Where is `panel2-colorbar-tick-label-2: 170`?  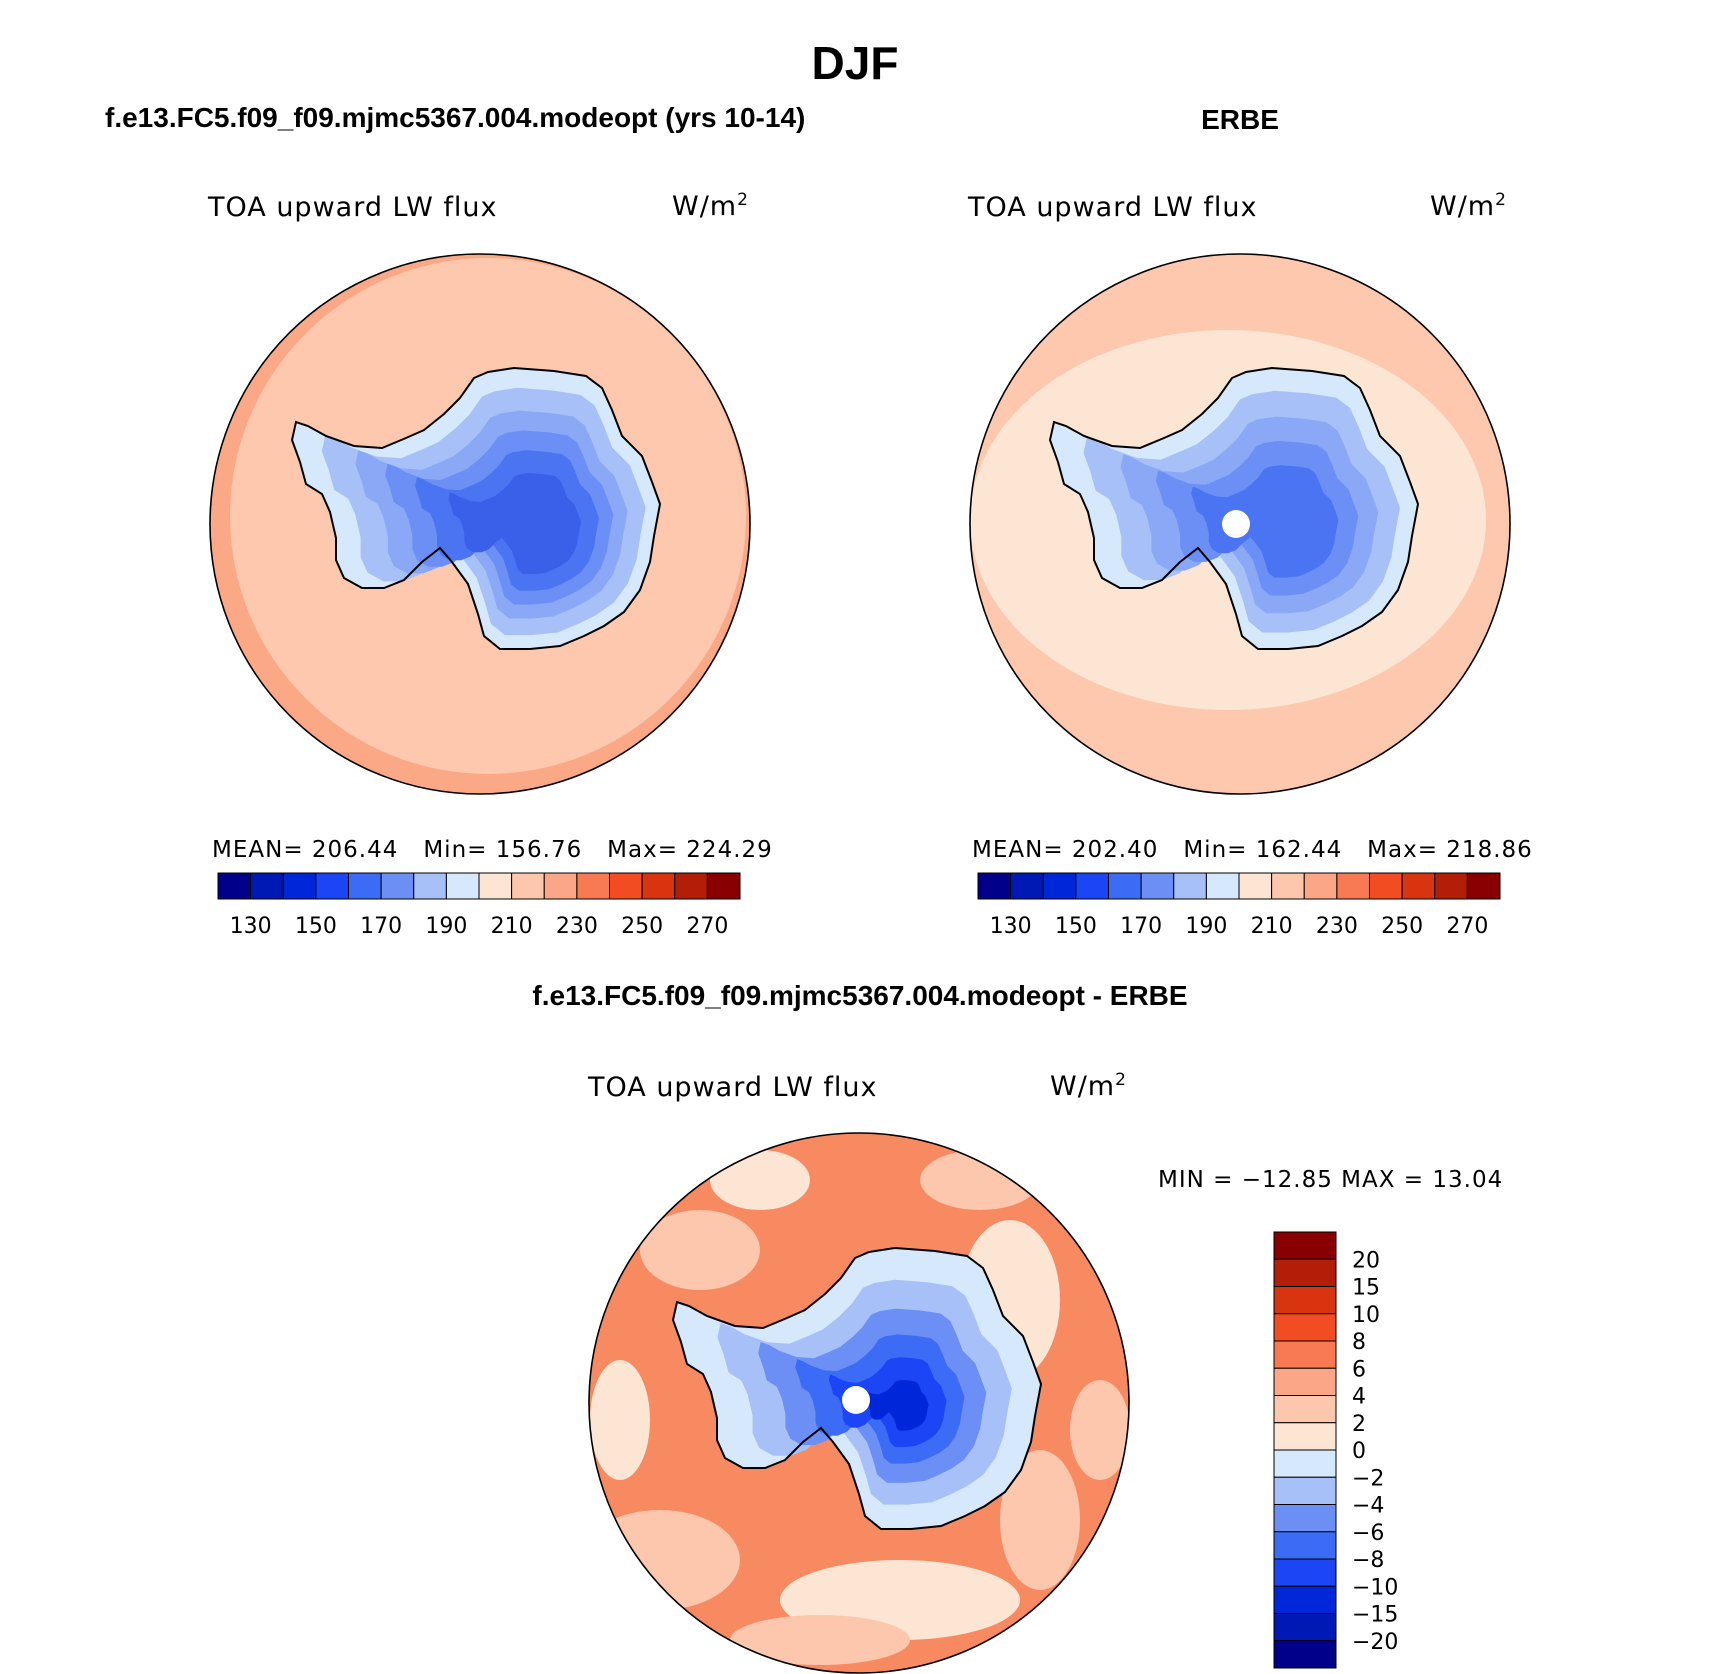 panel2-colorbar-tick-label-2: 170 is located at coordinates (1141, 926).